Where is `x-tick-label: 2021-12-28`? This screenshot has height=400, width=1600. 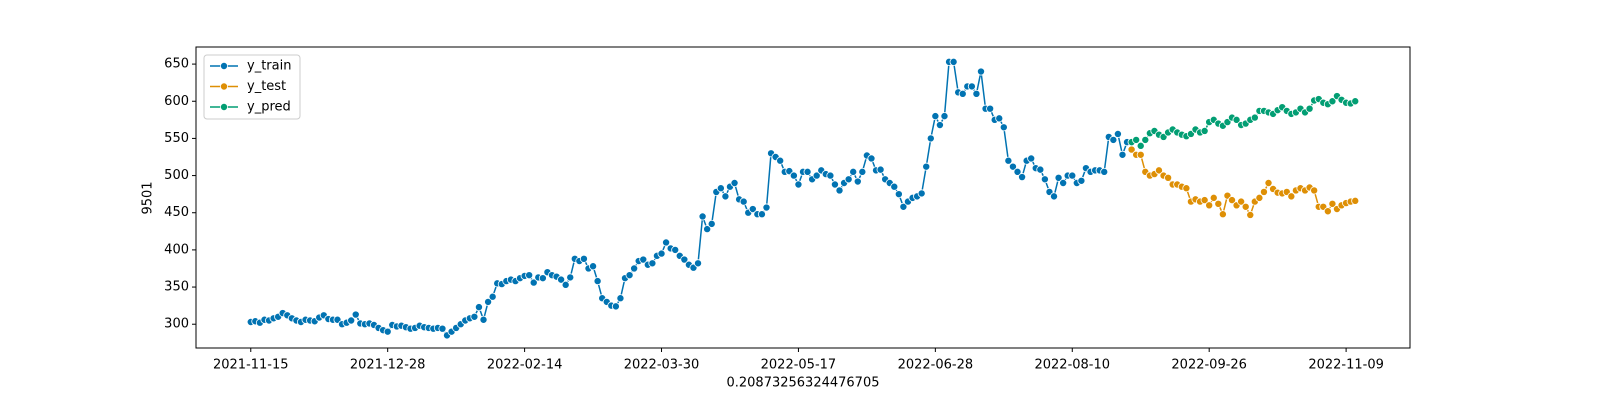
x-tick-label: 2021-12-28 is located at coordinates (388, 365).